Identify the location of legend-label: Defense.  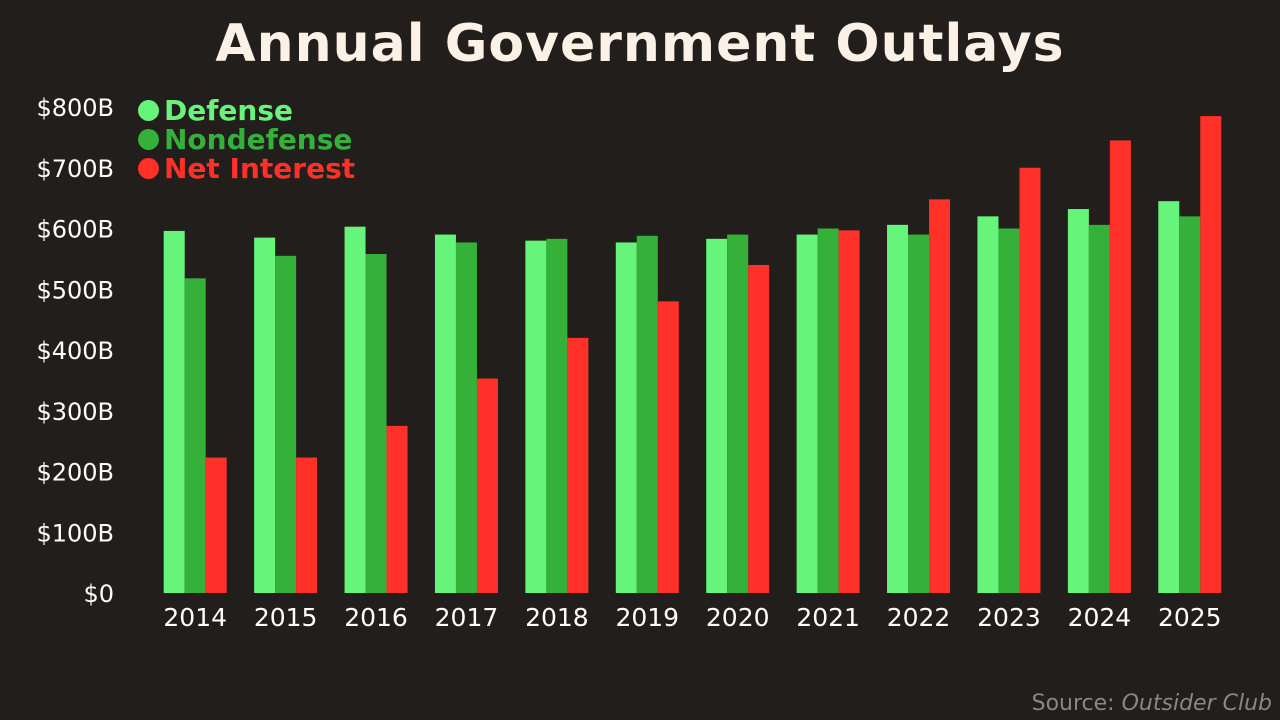
(228, 110).